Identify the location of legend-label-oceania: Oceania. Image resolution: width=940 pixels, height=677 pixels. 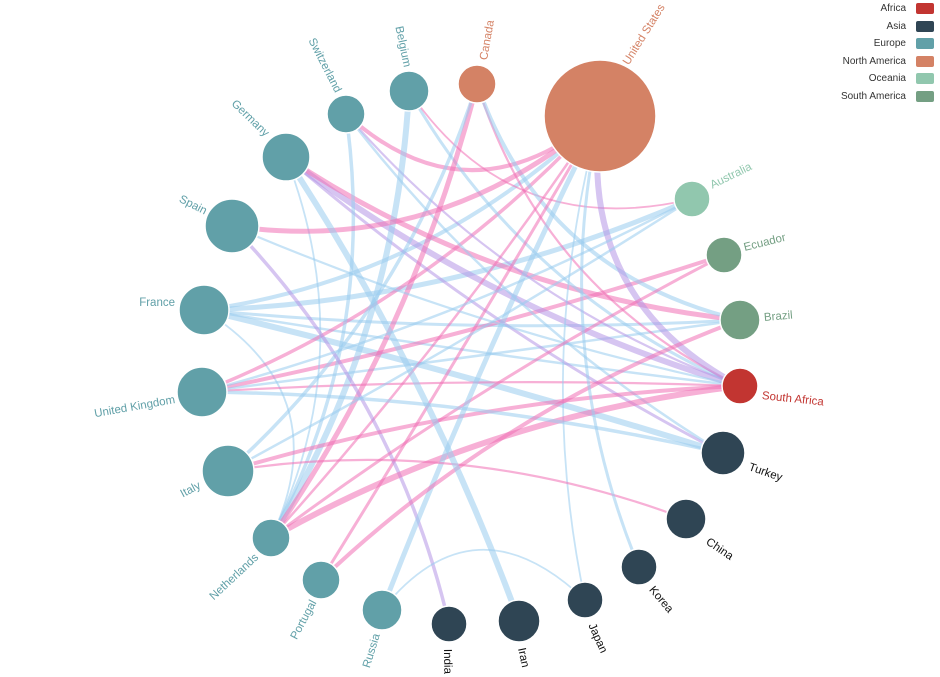
(887, 78).